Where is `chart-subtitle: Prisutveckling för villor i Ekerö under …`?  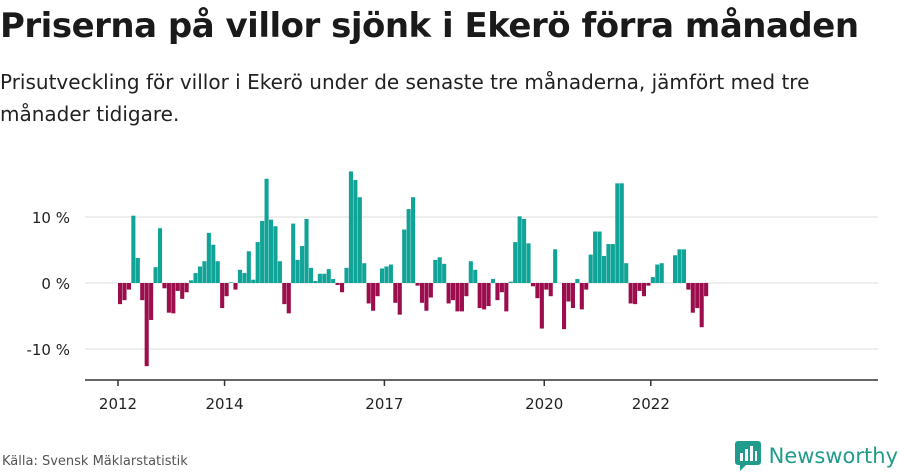
chart-subtitle: Prisutveckling för villor i Ekerö under … is located at coordinates (405, 98).